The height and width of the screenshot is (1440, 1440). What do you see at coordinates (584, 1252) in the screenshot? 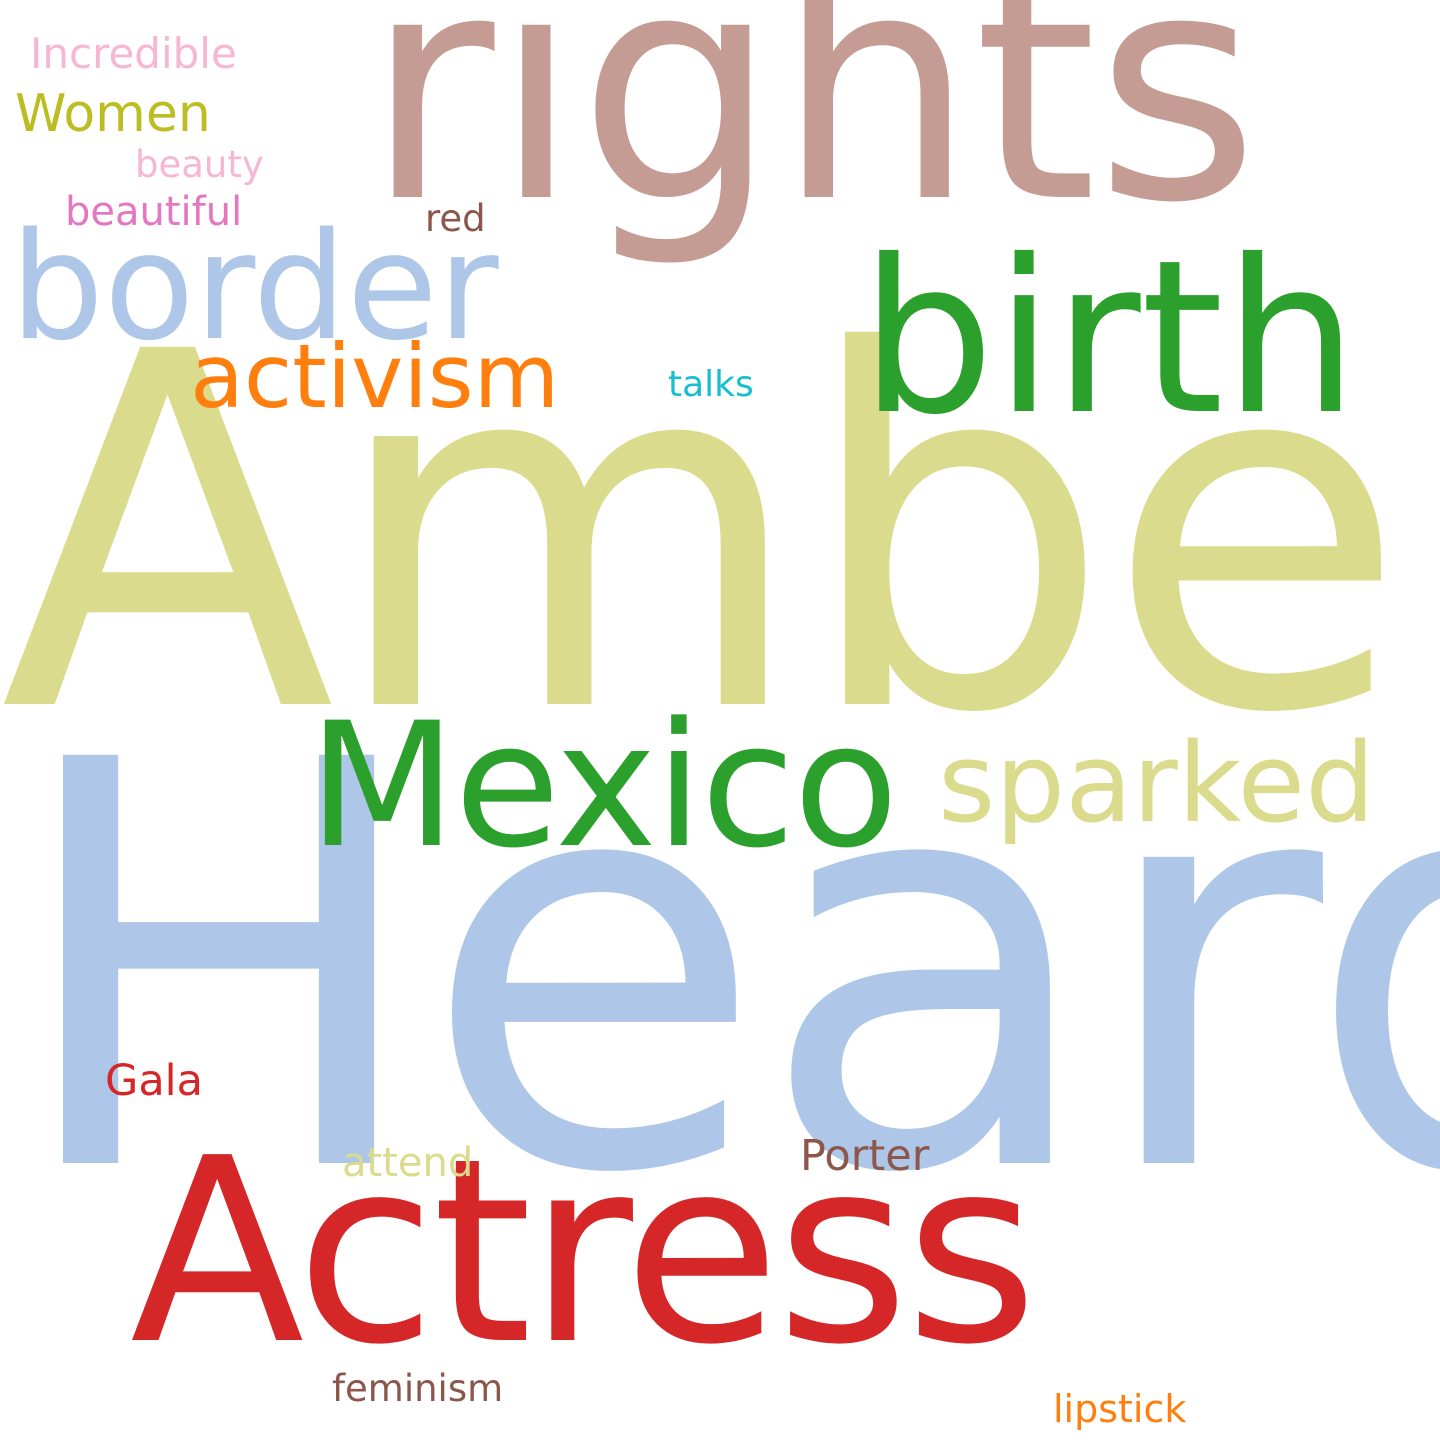
I see `word-actress: Actress` at bounding box center [584, 1252].